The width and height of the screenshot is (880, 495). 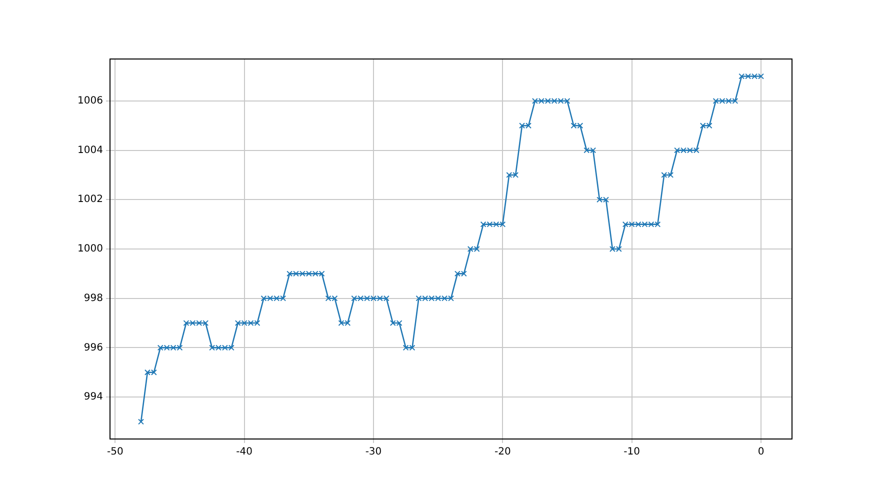 What do you see at coordinates (93, 348) in the screenshot?
I see `y-tick-label: 996` at bounding box center [93, 348].